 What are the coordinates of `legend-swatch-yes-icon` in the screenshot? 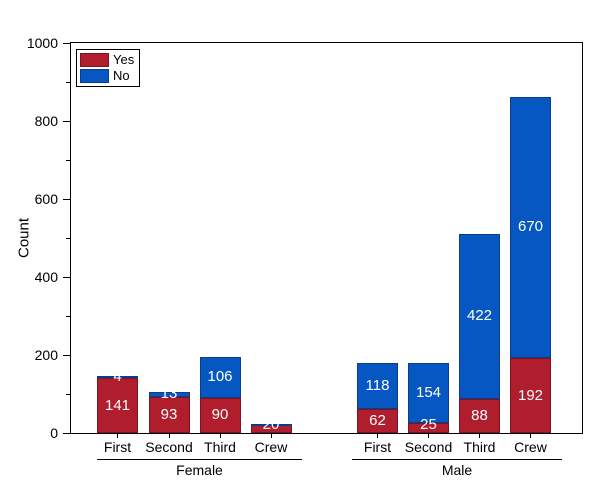 It's located at (94, 60).